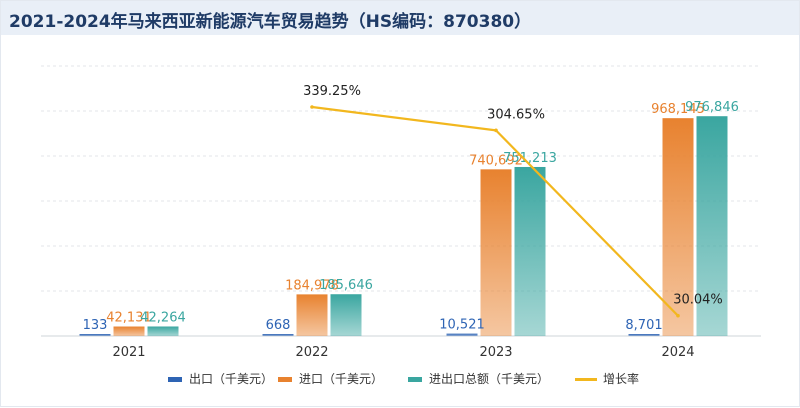  What do you see at coordinates (712, 107) in the screenshot?
I see `bar-data-label: 976,846` at bounding box center [712, 107].